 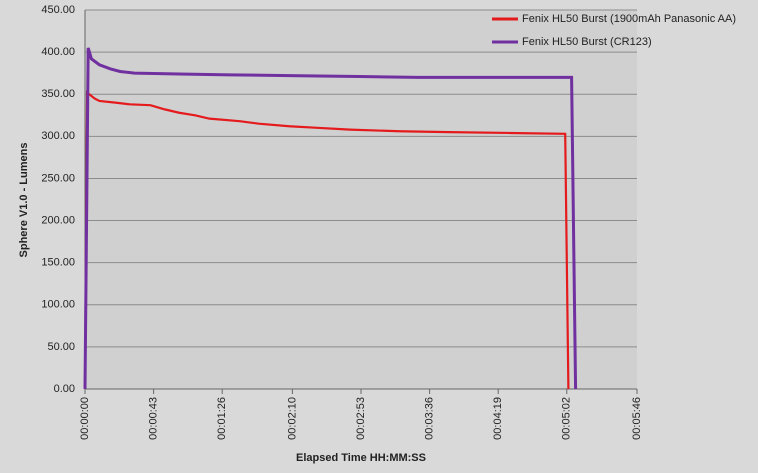 I want to click on x-tick-label: 00:04:19, so click(x=498, y=418).